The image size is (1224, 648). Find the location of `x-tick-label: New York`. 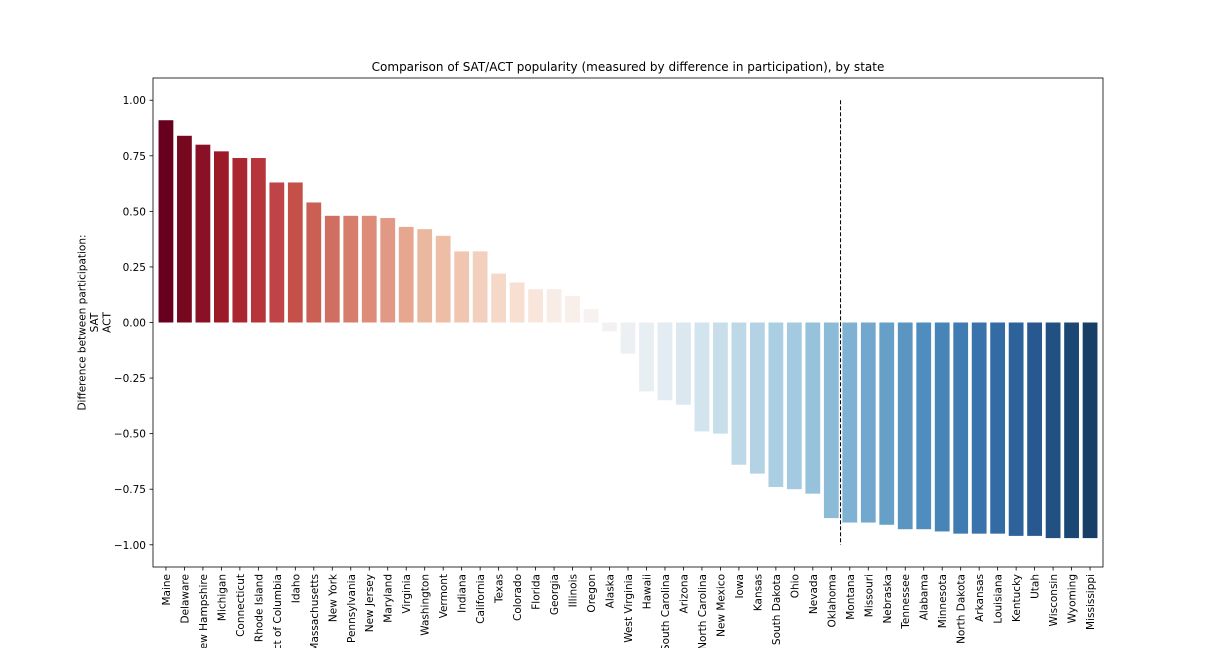

x-tick-label: New York is located at coordinates (333, 597).